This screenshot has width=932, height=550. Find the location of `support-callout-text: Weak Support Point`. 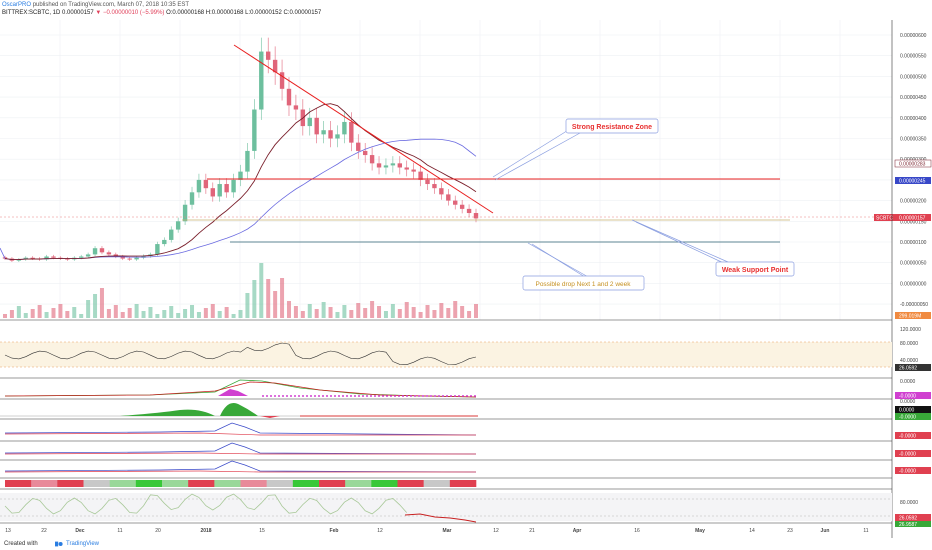

support-callout-text: Weak Support Point is located at coordinates (755, 270).